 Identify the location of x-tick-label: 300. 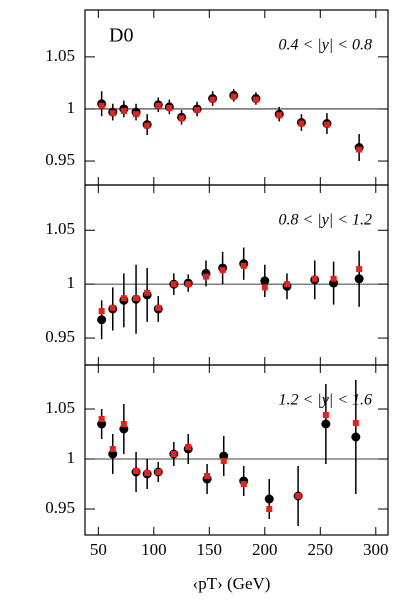
(376, 549).